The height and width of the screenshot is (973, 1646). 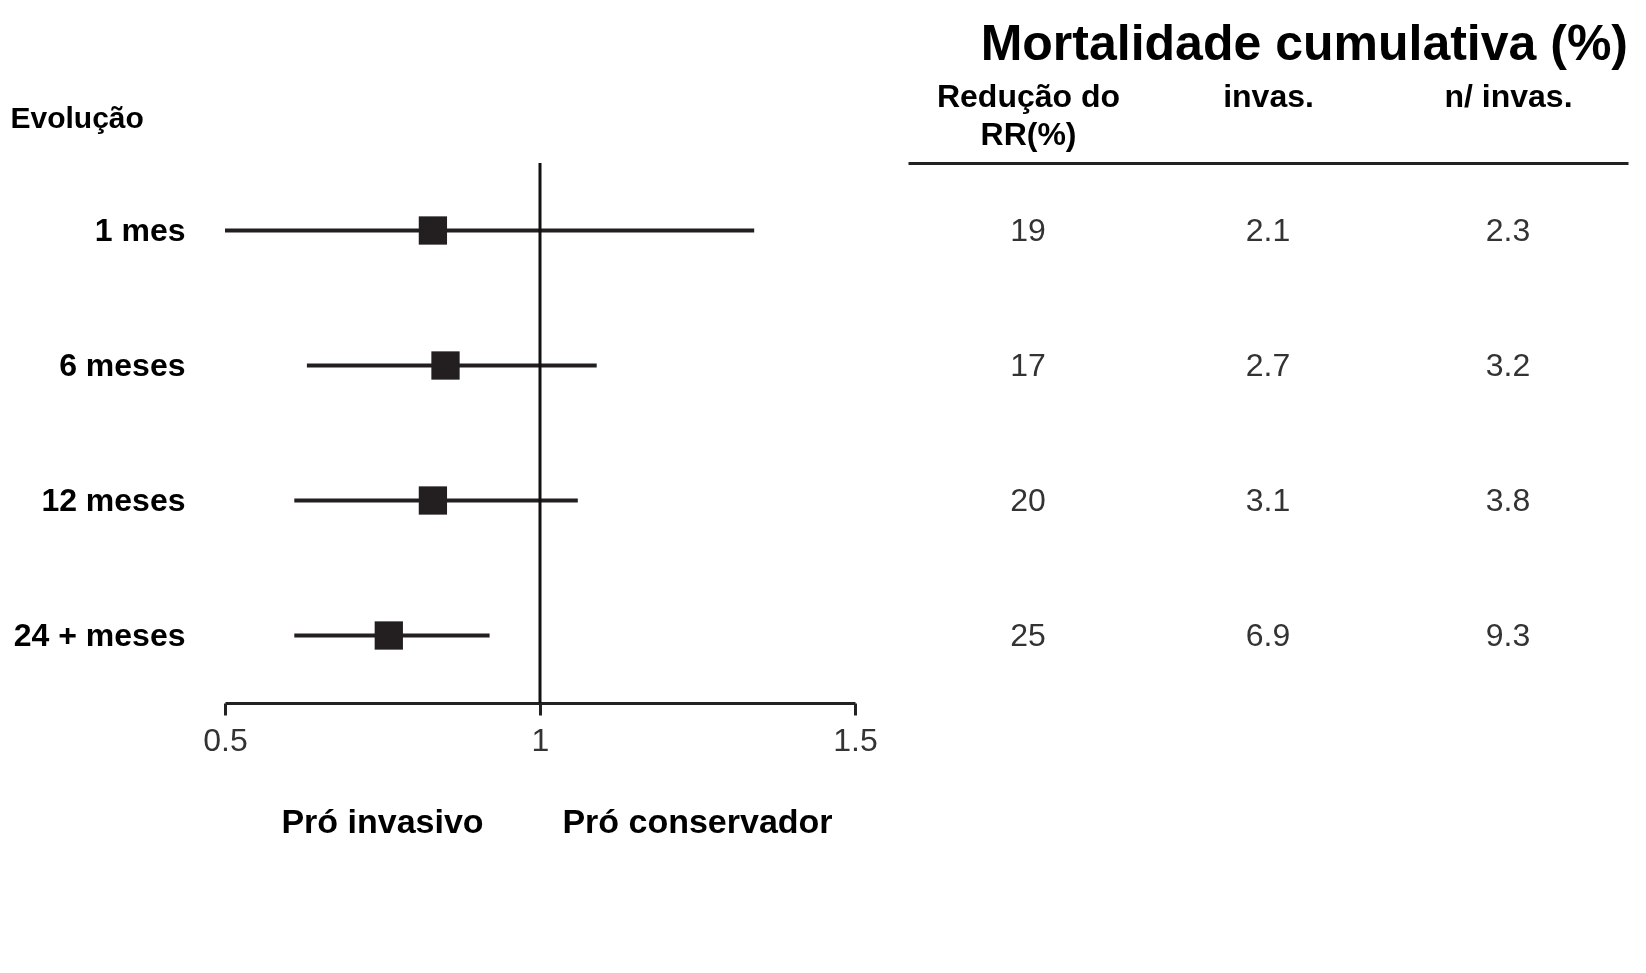 What do you see at coordinates (99, 635) in the screenshot?
I see `y-tick-label: 24 + meses` at bounding box center [99, 635].